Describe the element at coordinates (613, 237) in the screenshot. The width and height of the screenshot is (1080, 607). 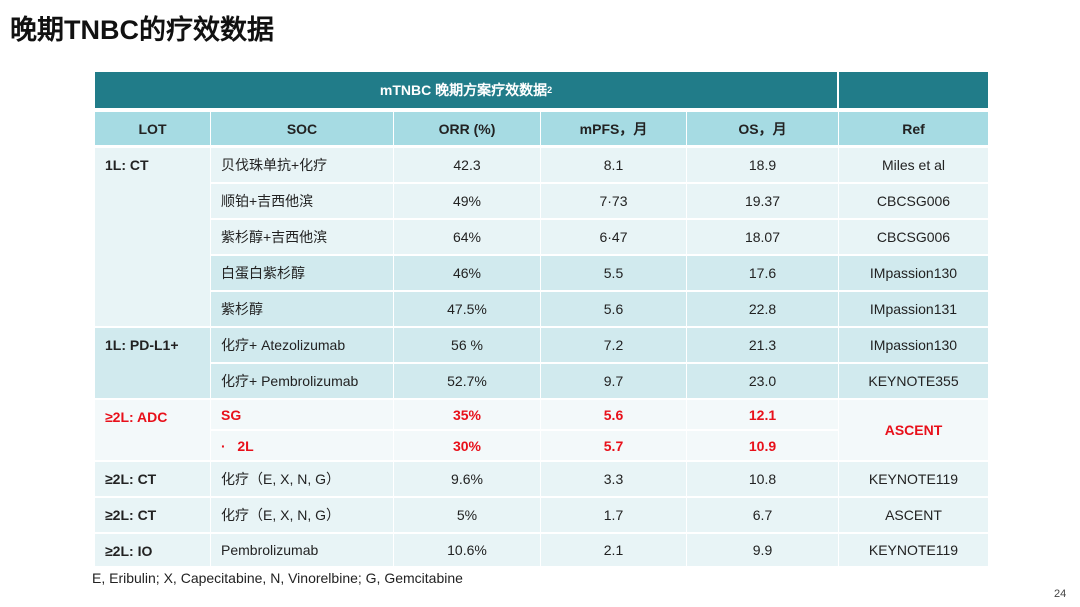
I see `value-cell: 6·47` at that location.